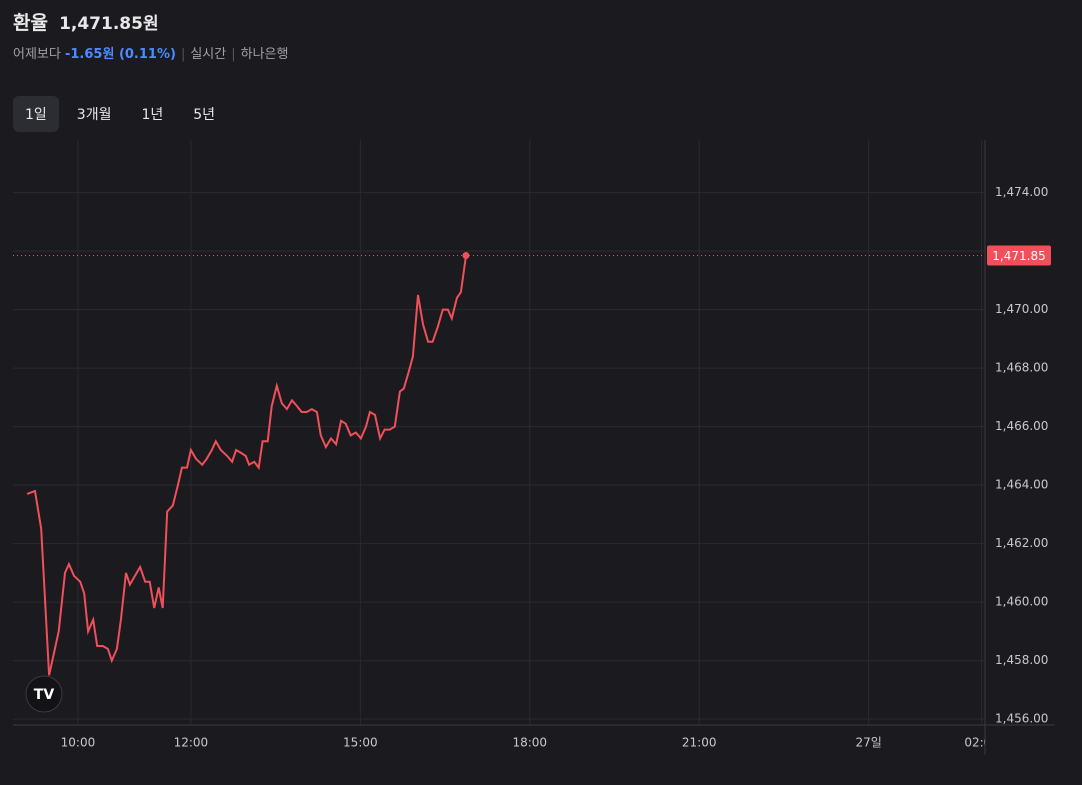 Image resolution: width=1082 pixels, height=785 pixels. What do you see at coordinates (1021, 485) in the screenshot?
I see `y-tick-label: 1,464.00` at bounding box center [1021, 485].